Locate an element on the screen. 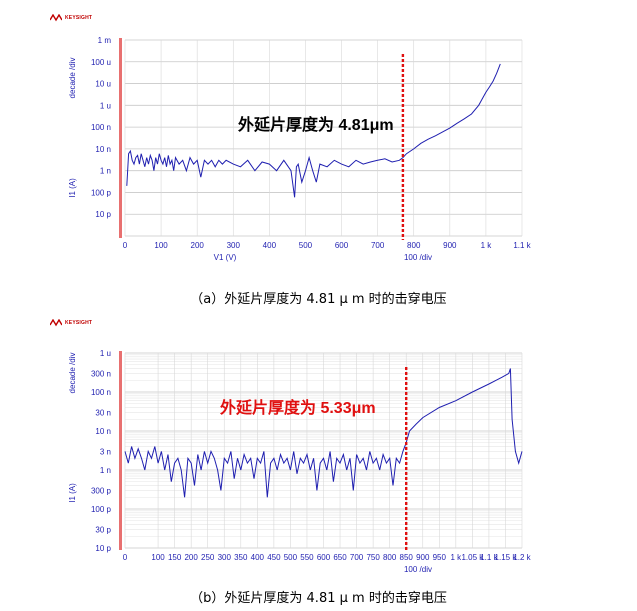  y-tick-label: 30 p is located at coordinates (103, 529).